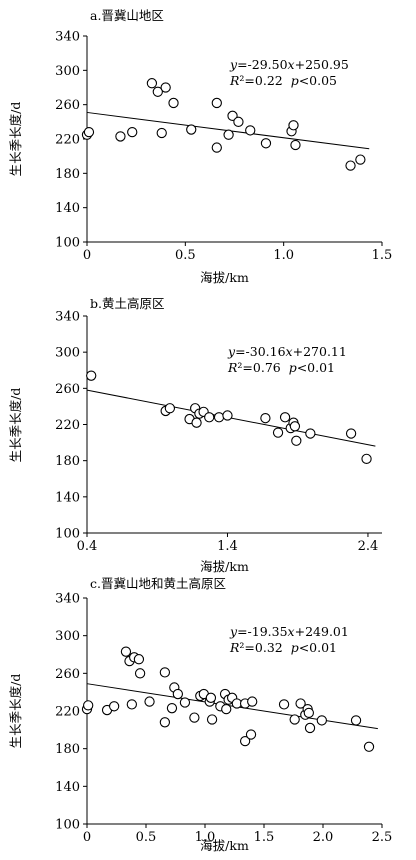 The width and height of the screenshot is (416, 860). I want to click on regression-equation: y=-30.16x+270.11, so click(287, 351).